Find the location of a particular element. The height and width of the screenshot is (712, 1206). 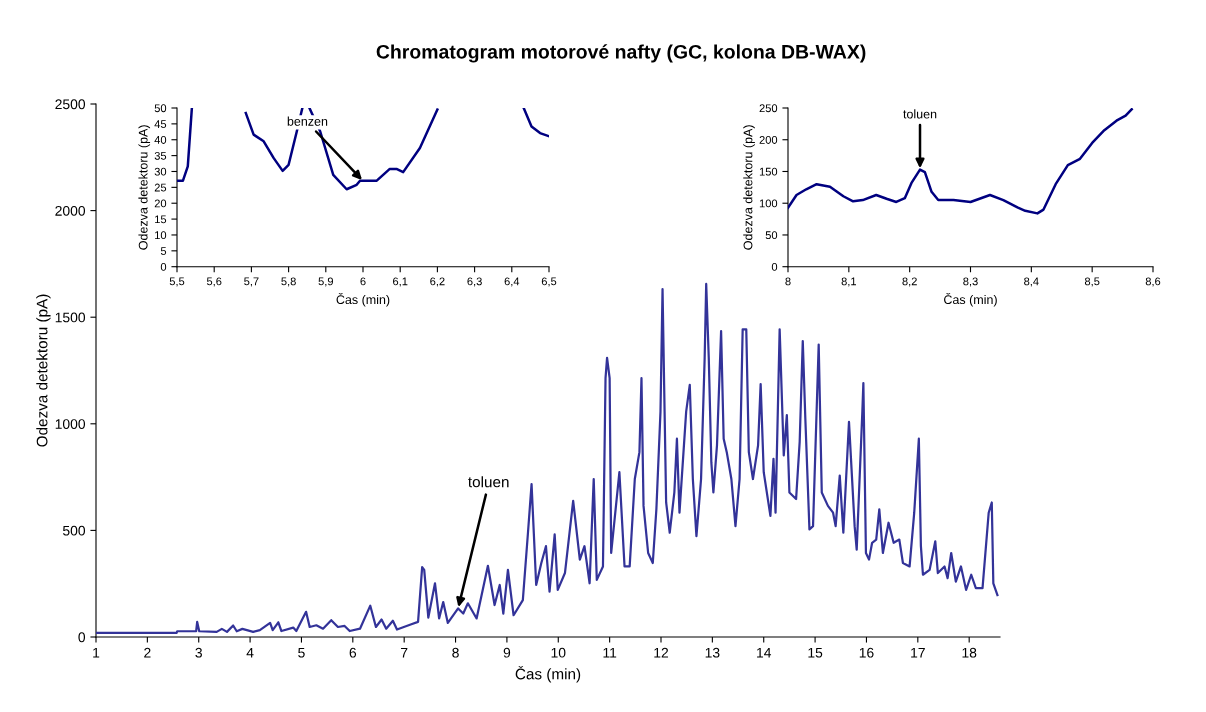

y-tick-label: 5 is located at coordinates (163, 251).